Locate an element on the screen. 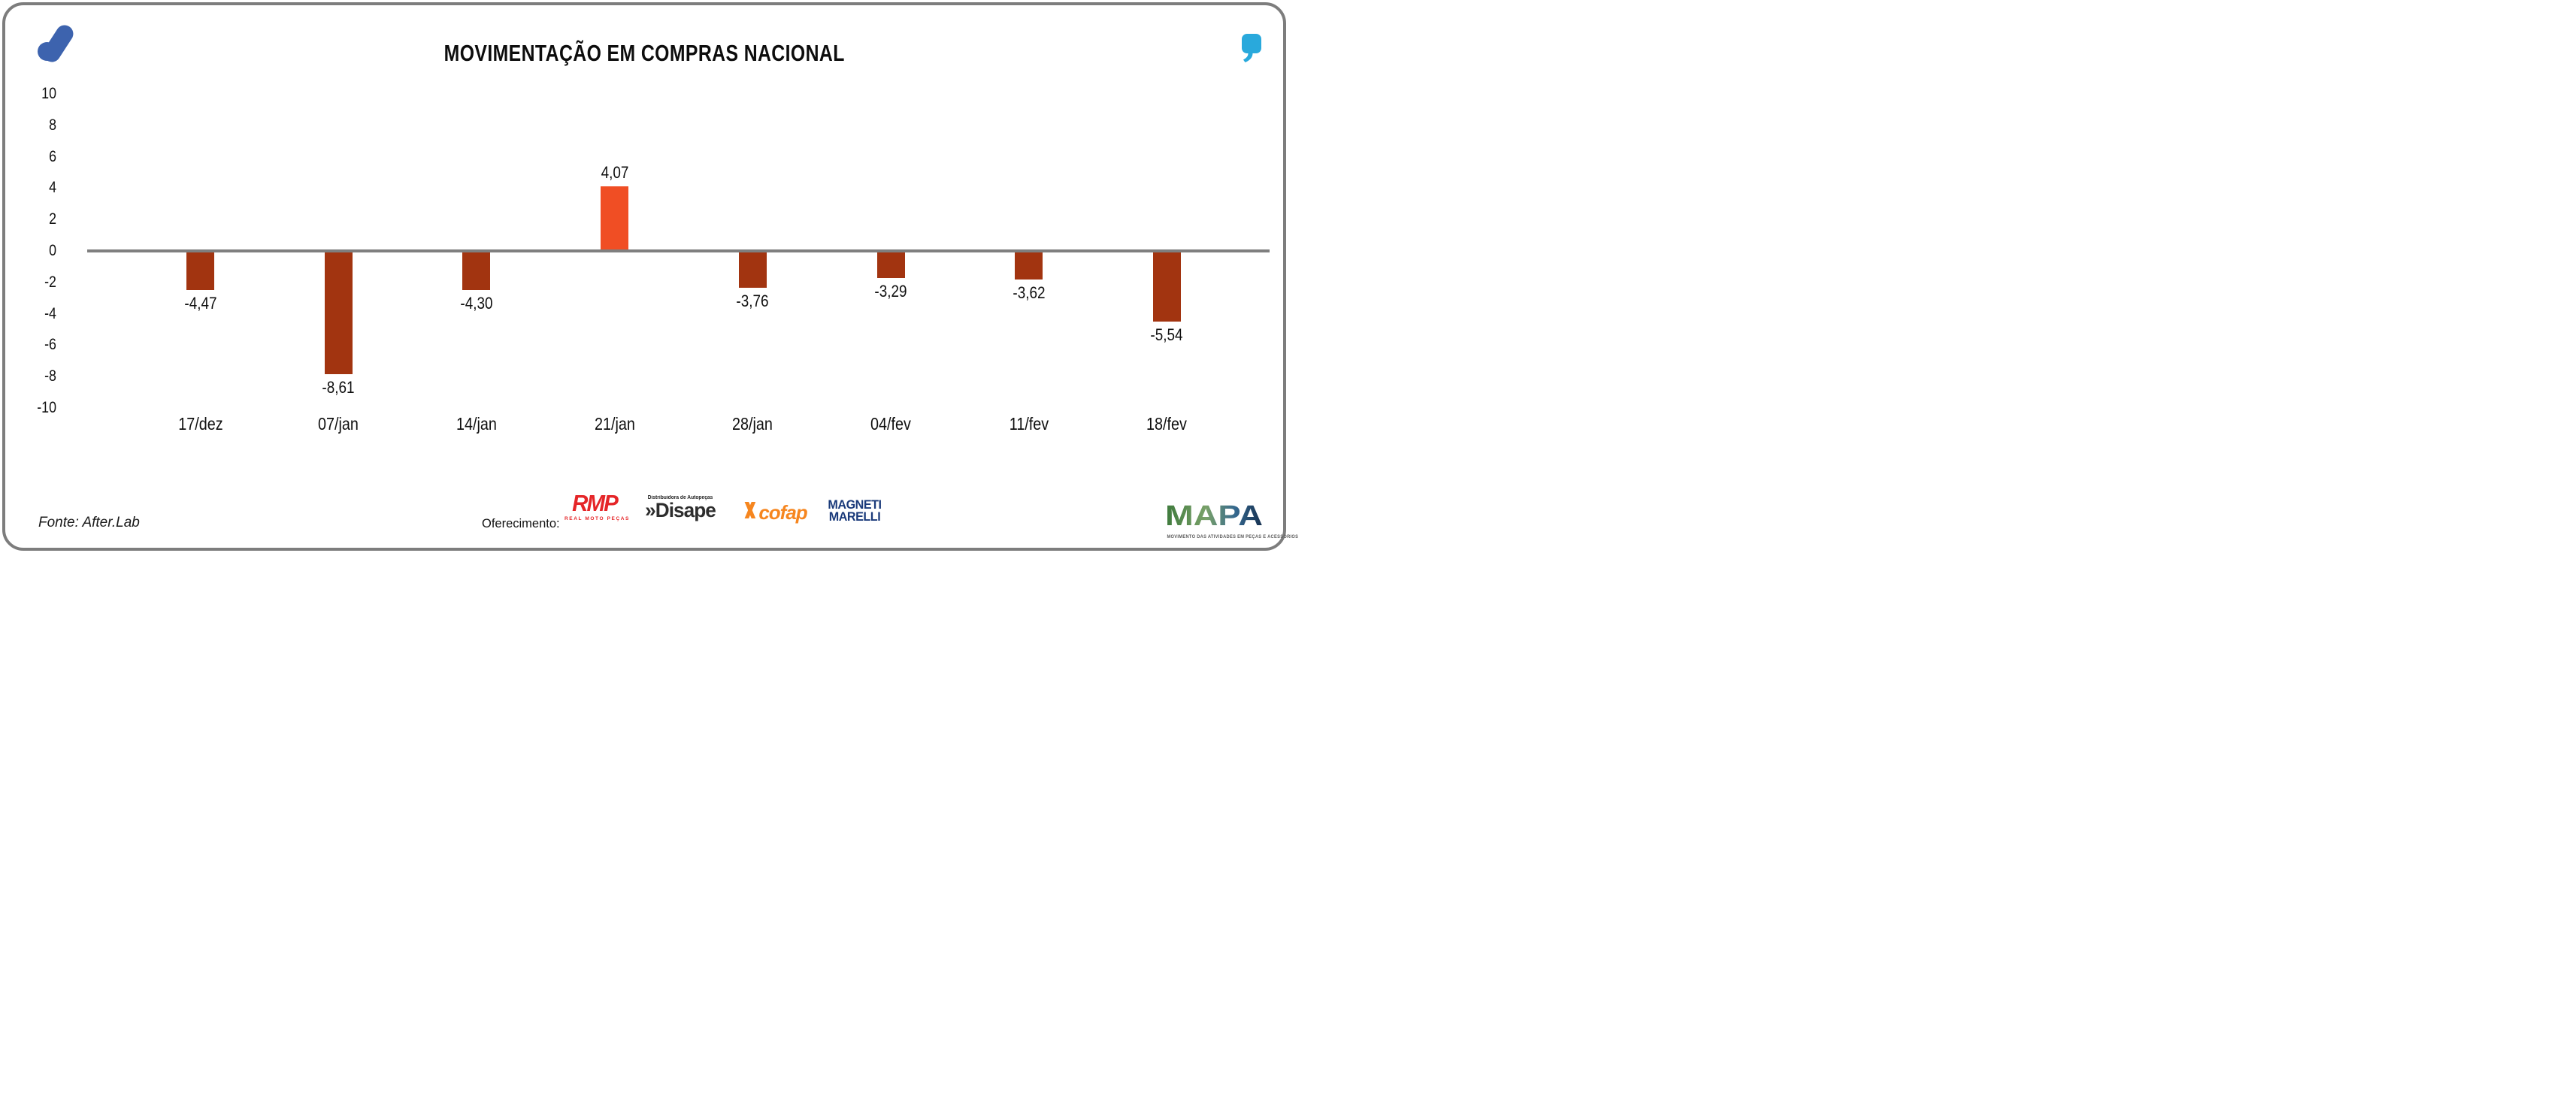  y-axis-tick-label: -2 is located at coordinates (50, 282).